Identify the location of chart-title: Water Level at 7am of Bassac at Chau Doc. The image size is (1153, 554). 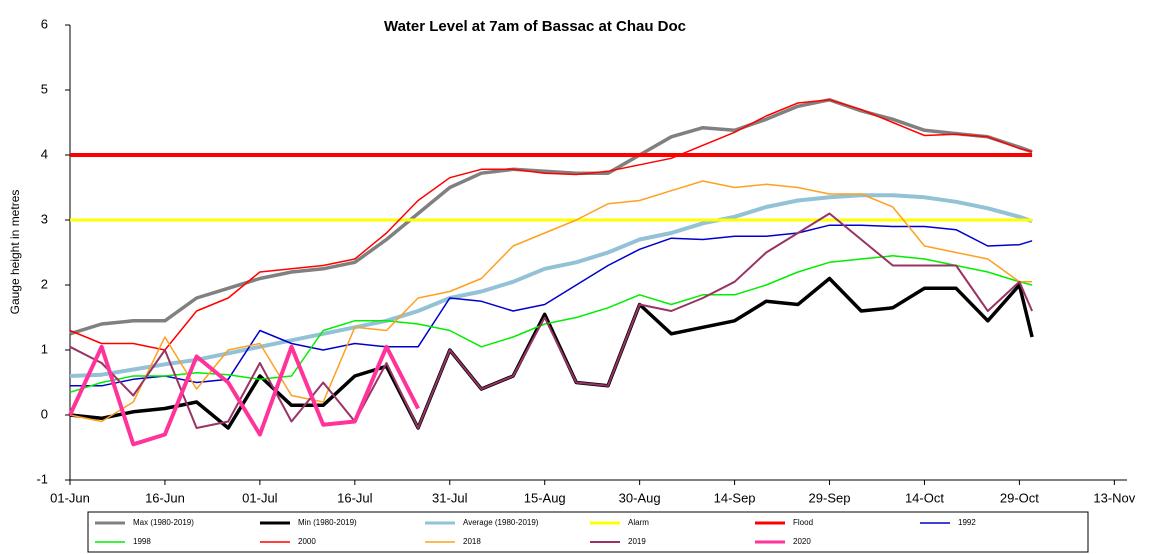
(535, 26).